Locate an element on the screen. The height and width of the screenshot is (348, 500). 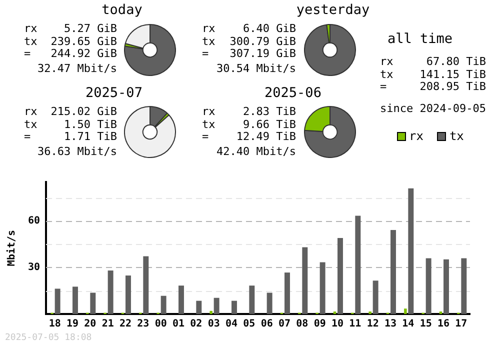
x-tick-label: 19 is located at coordinates (72, 324).